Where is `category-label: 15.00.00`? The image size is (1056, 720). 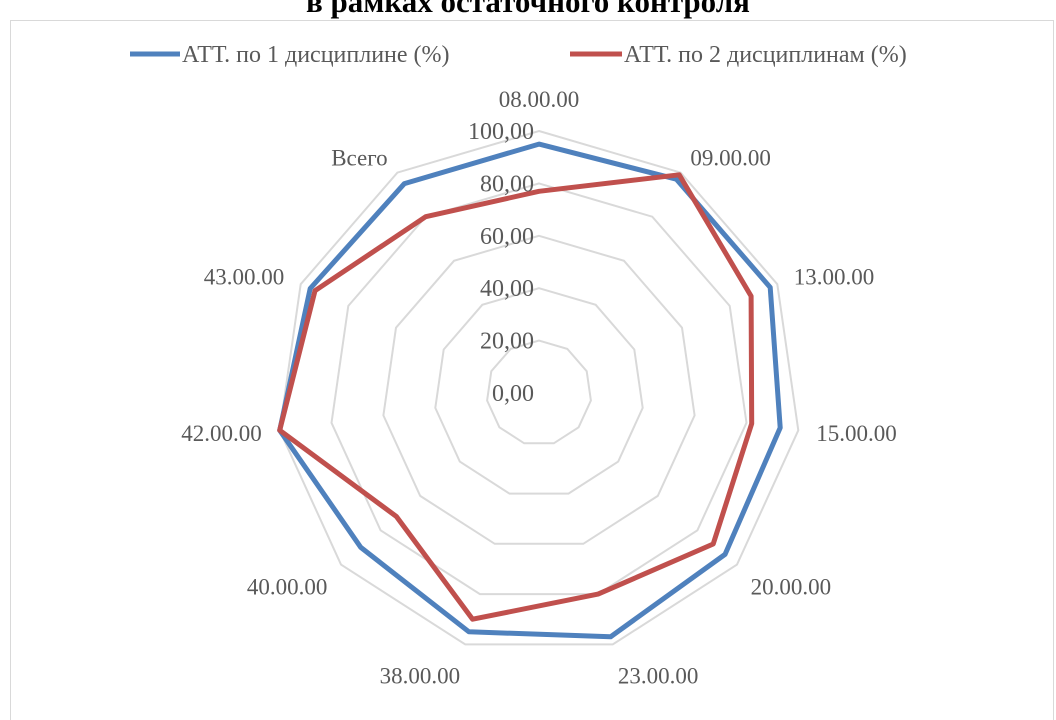 category-label: 15.00.00 is located at coordinates (856, 433).